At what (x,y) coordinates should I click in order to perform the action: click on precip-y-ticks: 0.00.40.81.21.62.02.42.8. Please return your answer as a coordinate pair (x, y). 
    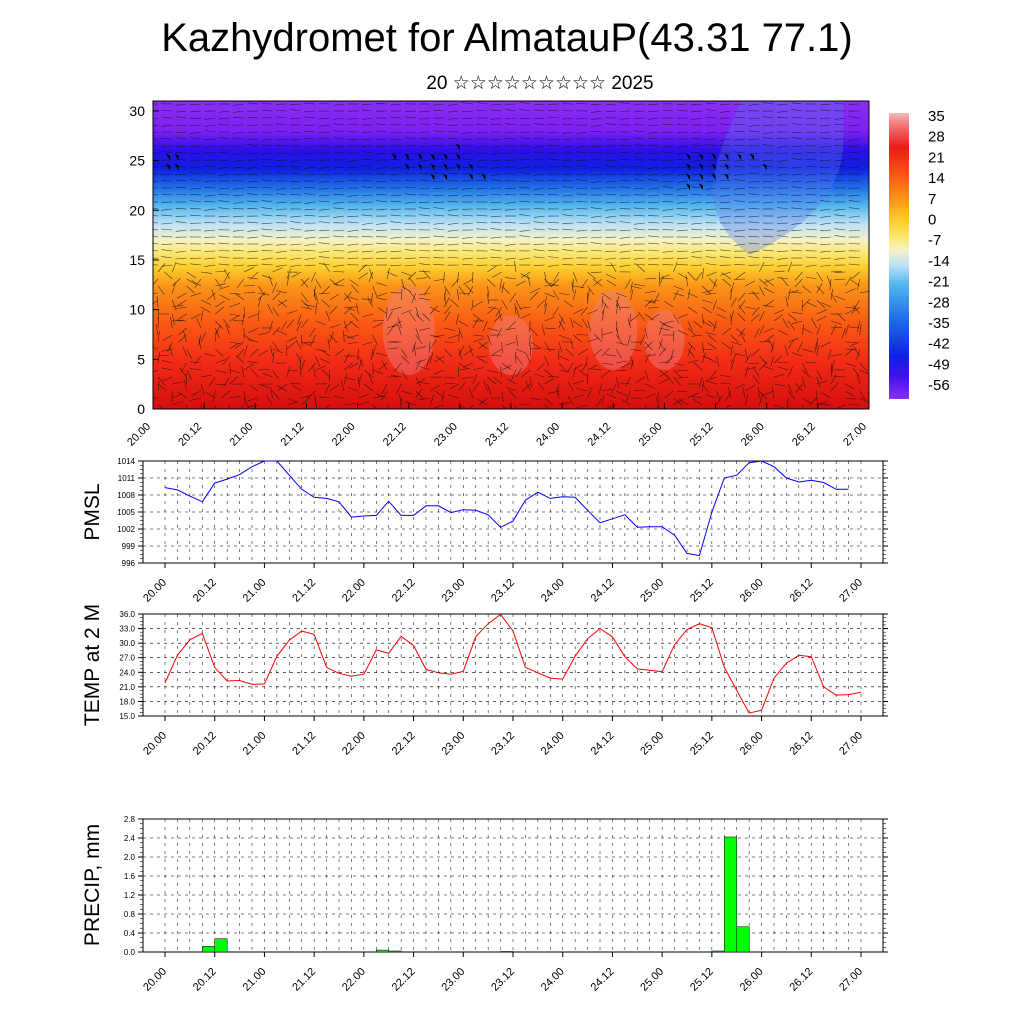
    Looking at the image, I should click on (506, 886).